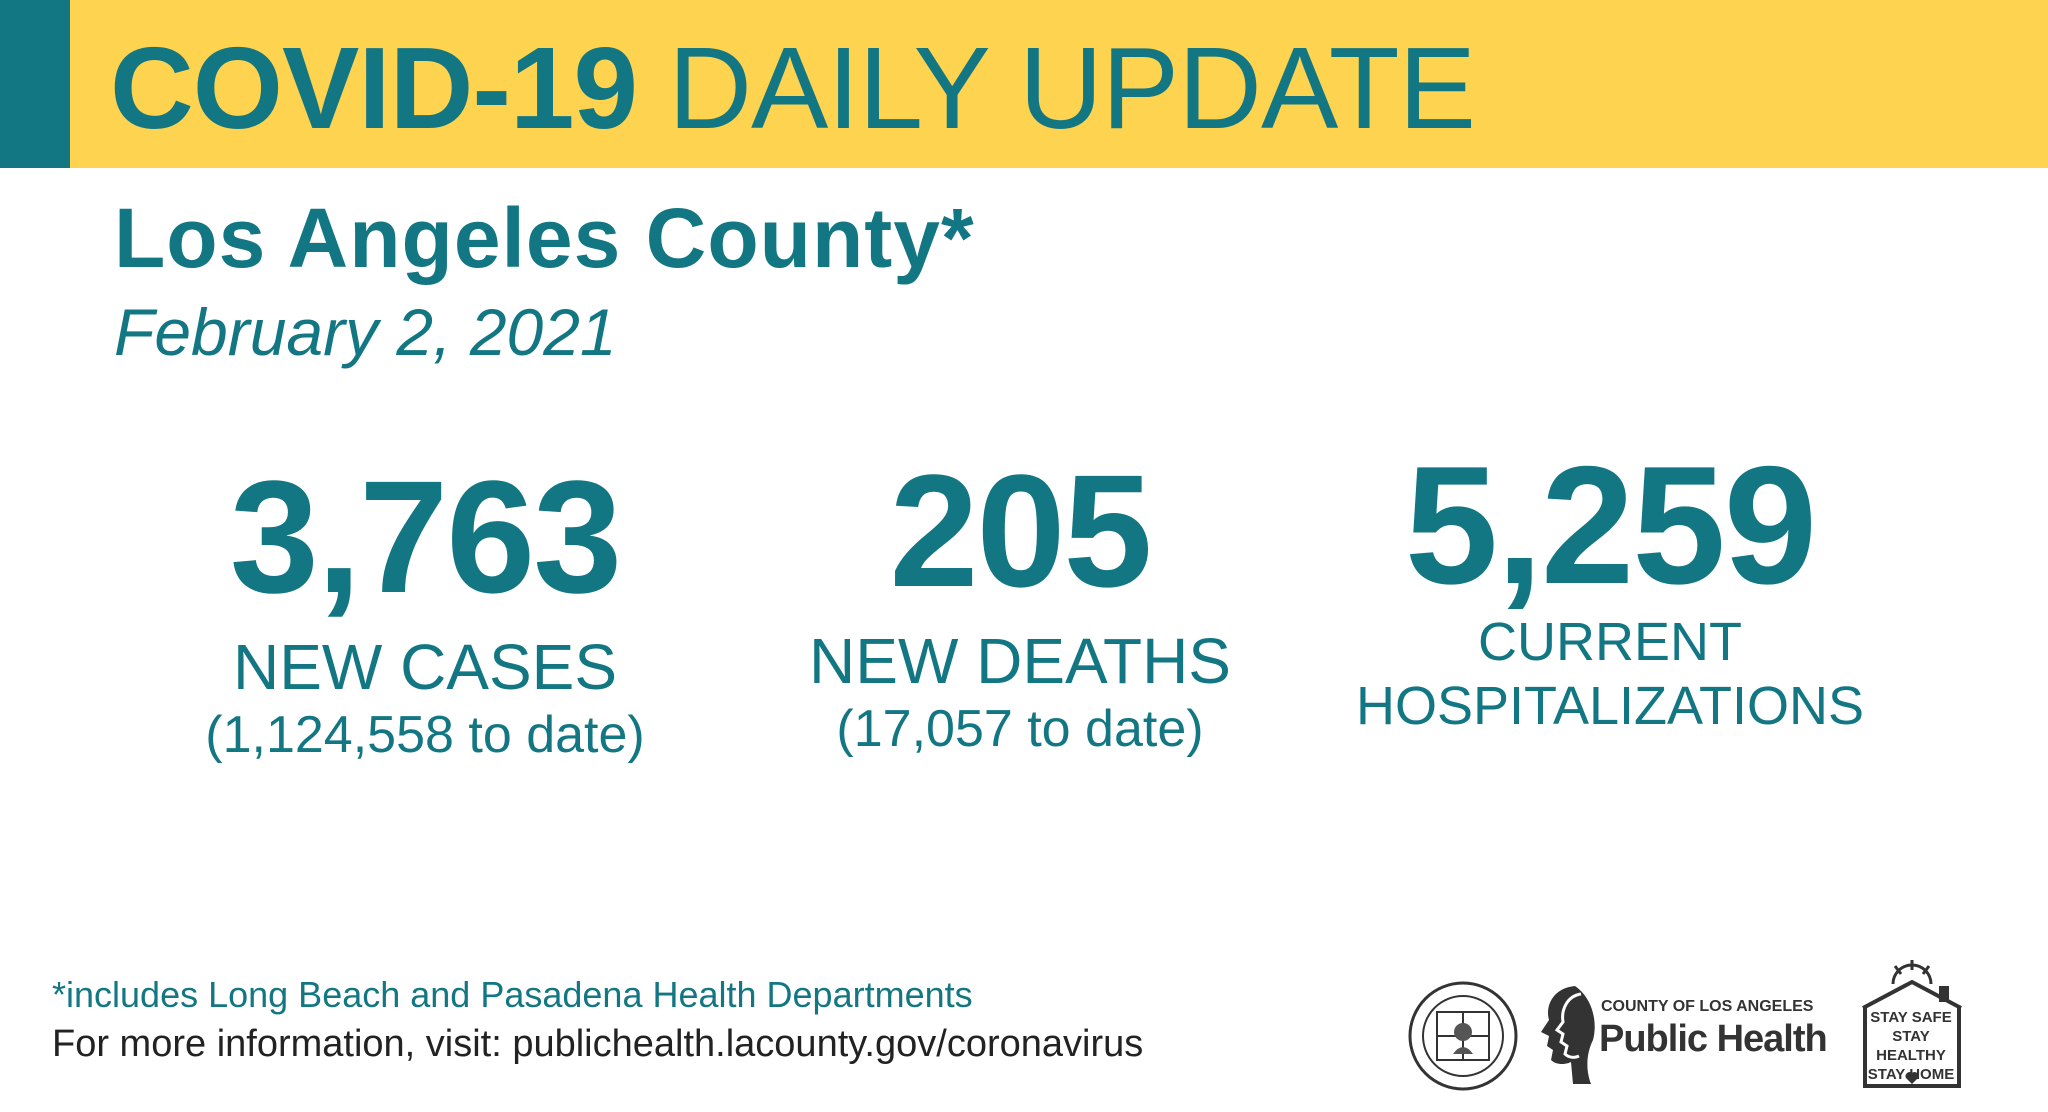 The width and height of the screenshot is (2048, 1112). Describe the element at coordinates (544, 238) in the screenshot. I see `county-name: Los Angeles County*` at that location.